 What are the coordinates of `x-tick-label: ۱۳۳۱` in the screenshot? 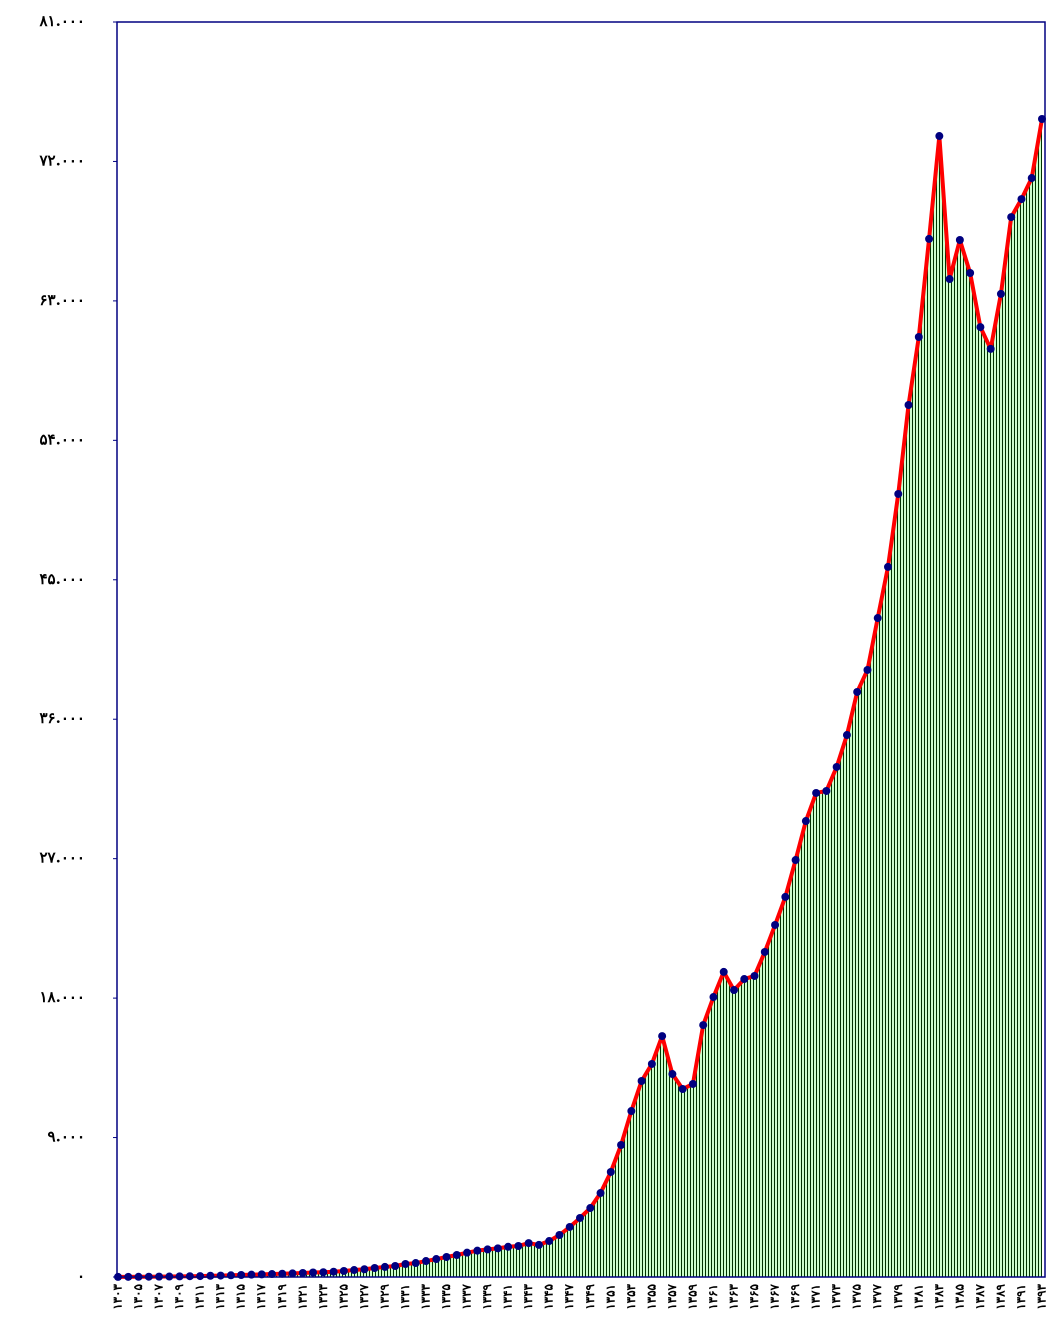 It's located at (405, 1297).